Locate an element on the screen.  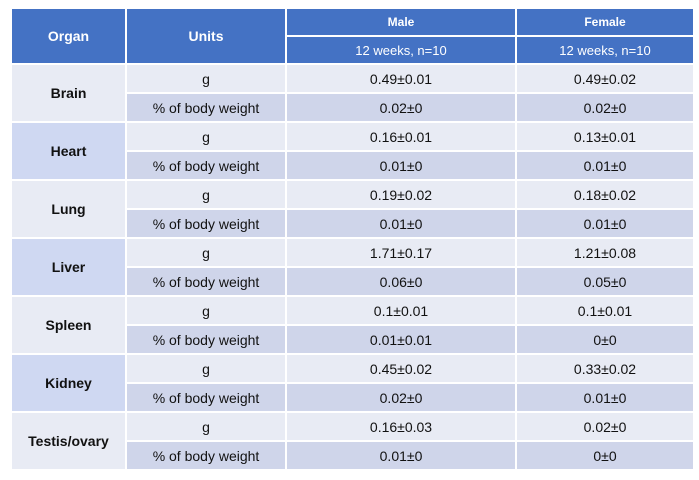
organ-cell: Liver is located at coordinates (68, 267).